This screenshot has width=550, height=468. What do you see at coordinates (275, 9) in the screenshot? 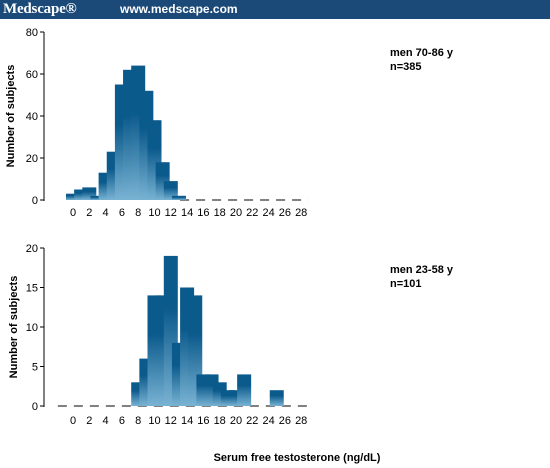
I see `header-banner: Medscape® www.medscape.com` at bounding box center [275, 9].